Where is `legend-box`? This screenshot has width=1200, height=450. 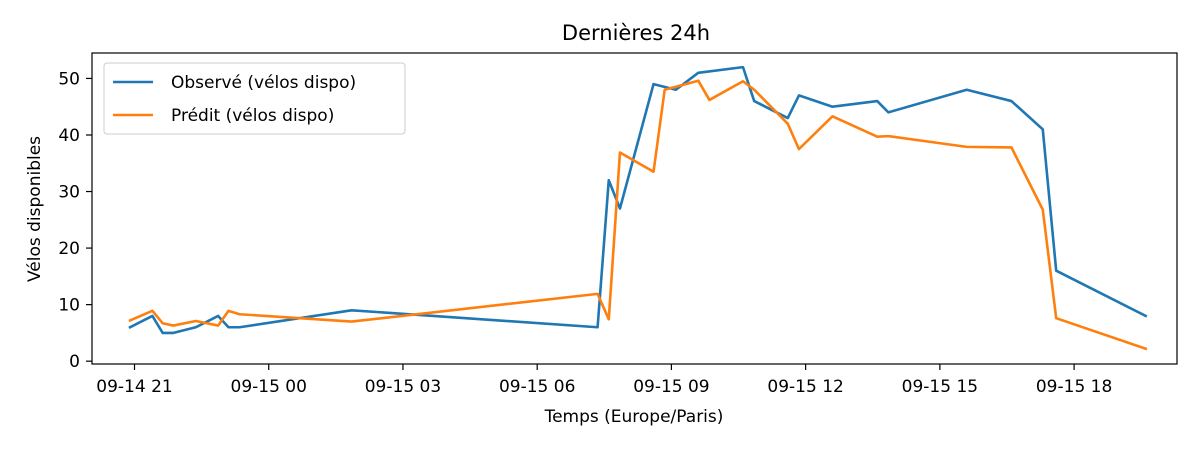 legend-box is located at coordinates (254, 98).